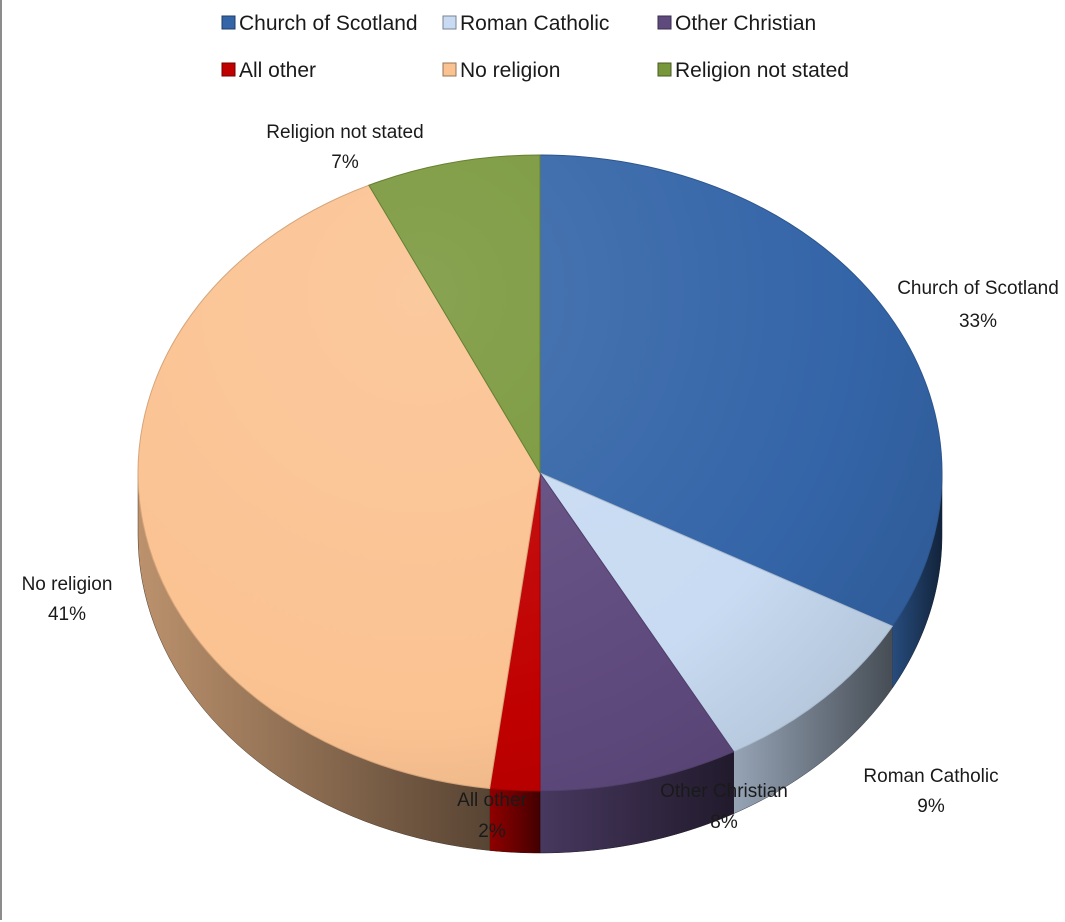 Image resolution: width=1065 pixels, height=922 pixels. What do you see at coordinates (345, 162) in the screenshot?
I see `data-label-percent: 7%` at bounding box center [345, 162].